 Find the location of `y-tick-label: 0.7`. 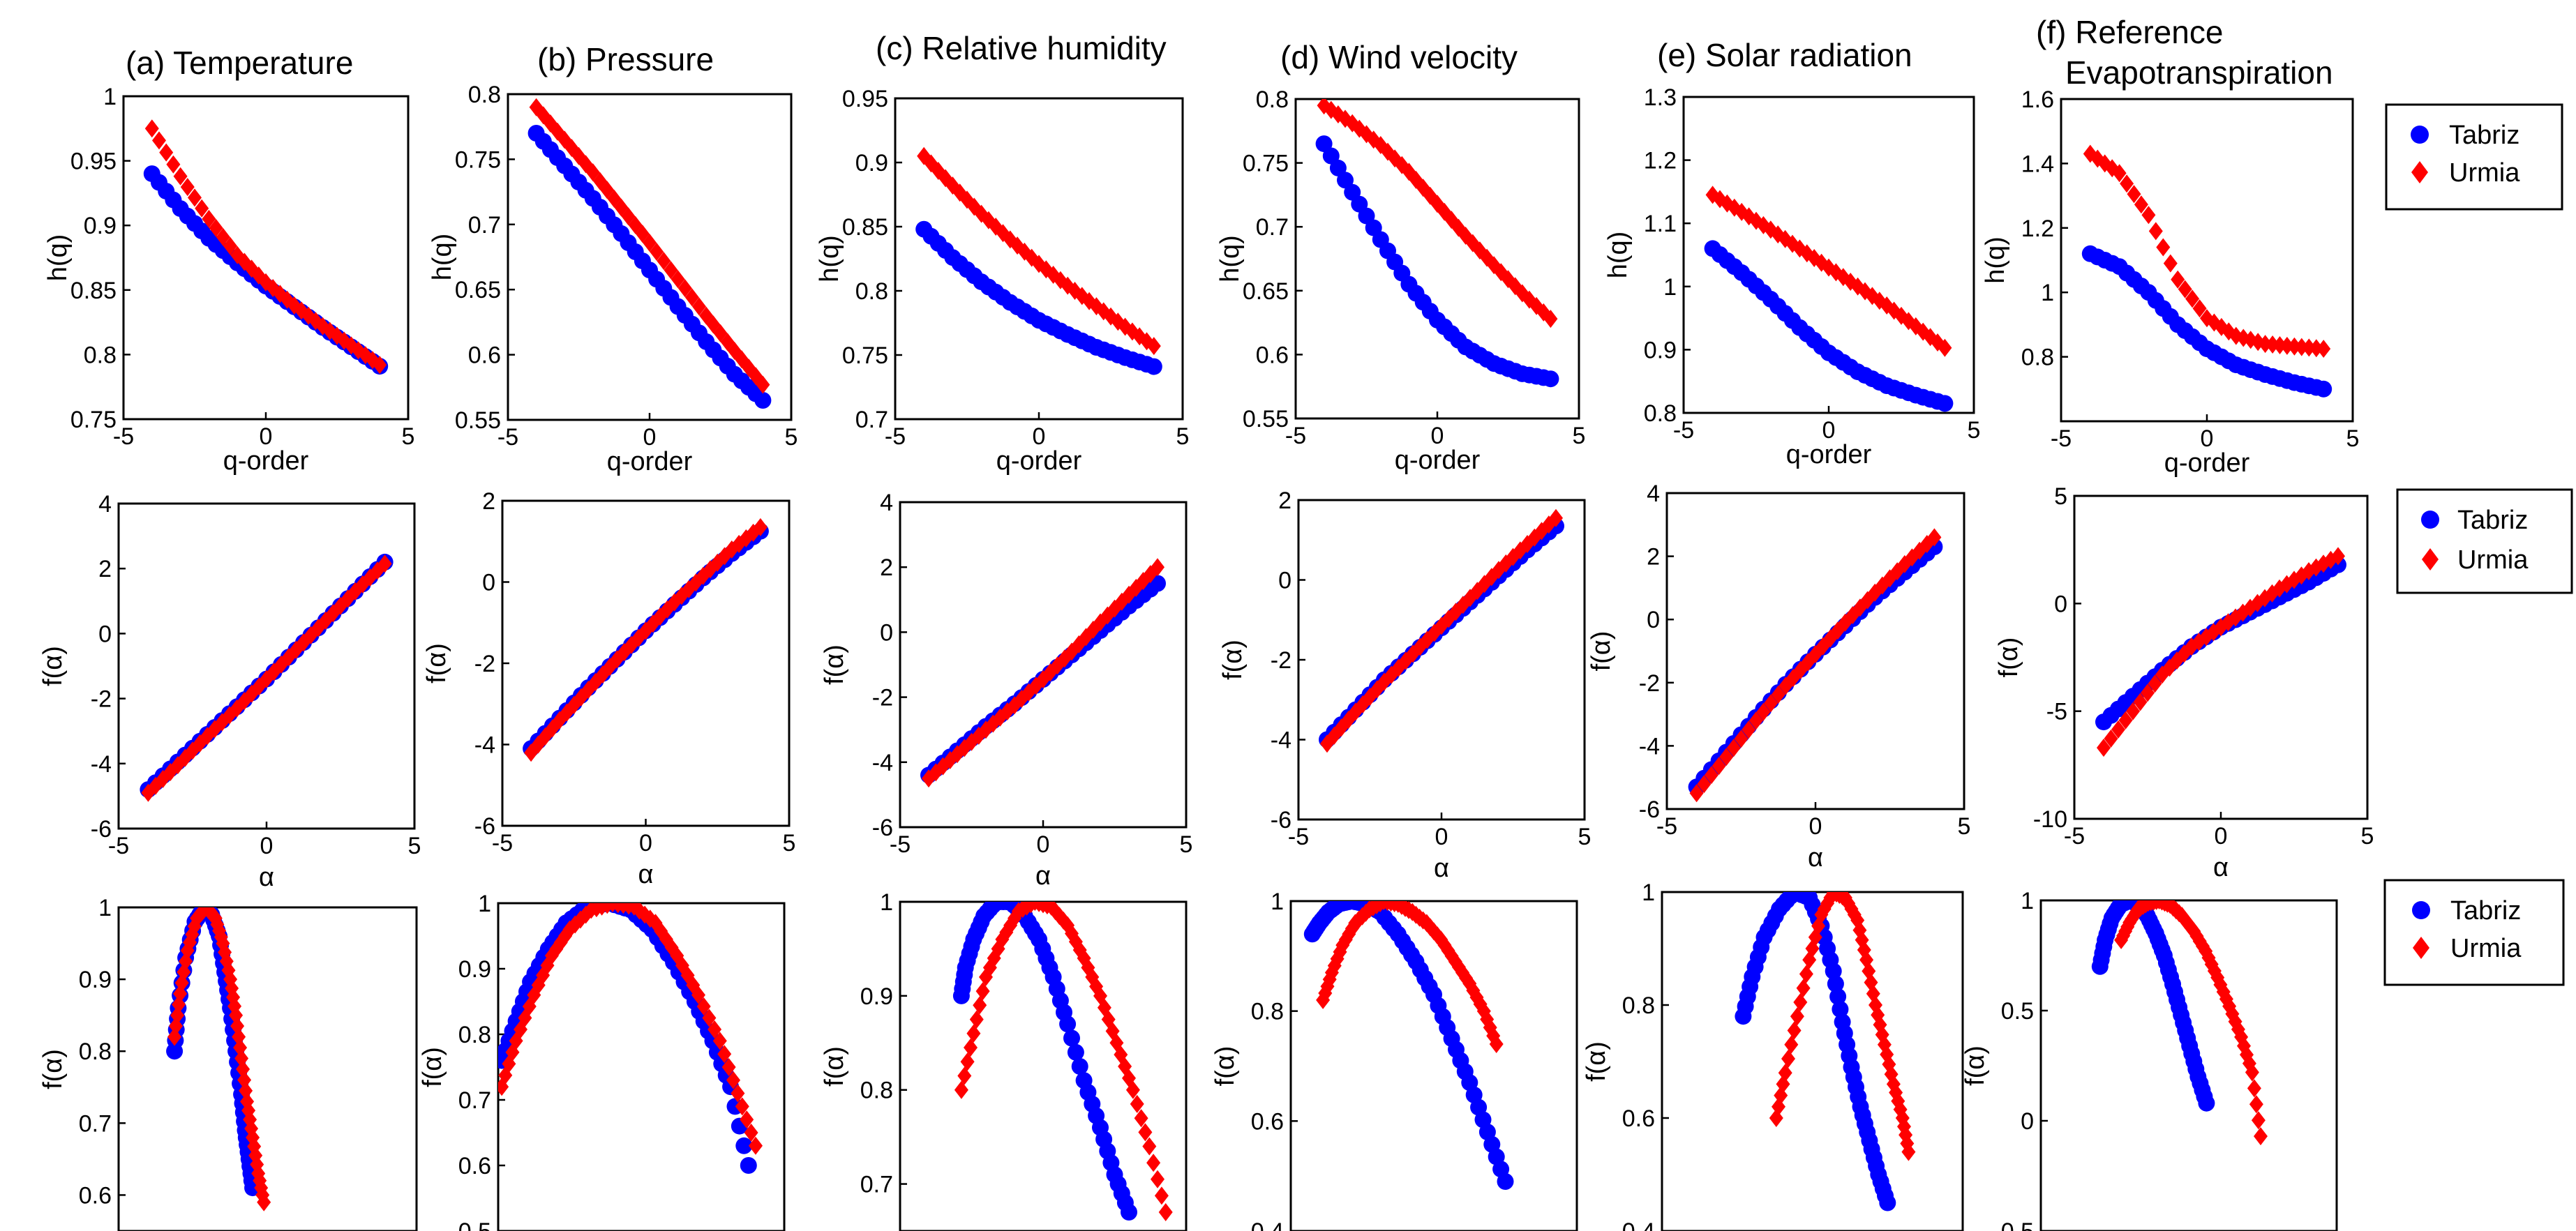

y-tick-label: 0.7 is located at coordinates (1272, 227).